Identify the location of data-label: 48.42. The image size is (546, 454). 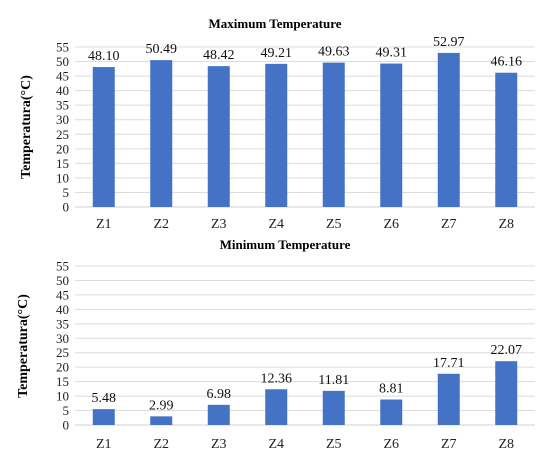
(219, 55).